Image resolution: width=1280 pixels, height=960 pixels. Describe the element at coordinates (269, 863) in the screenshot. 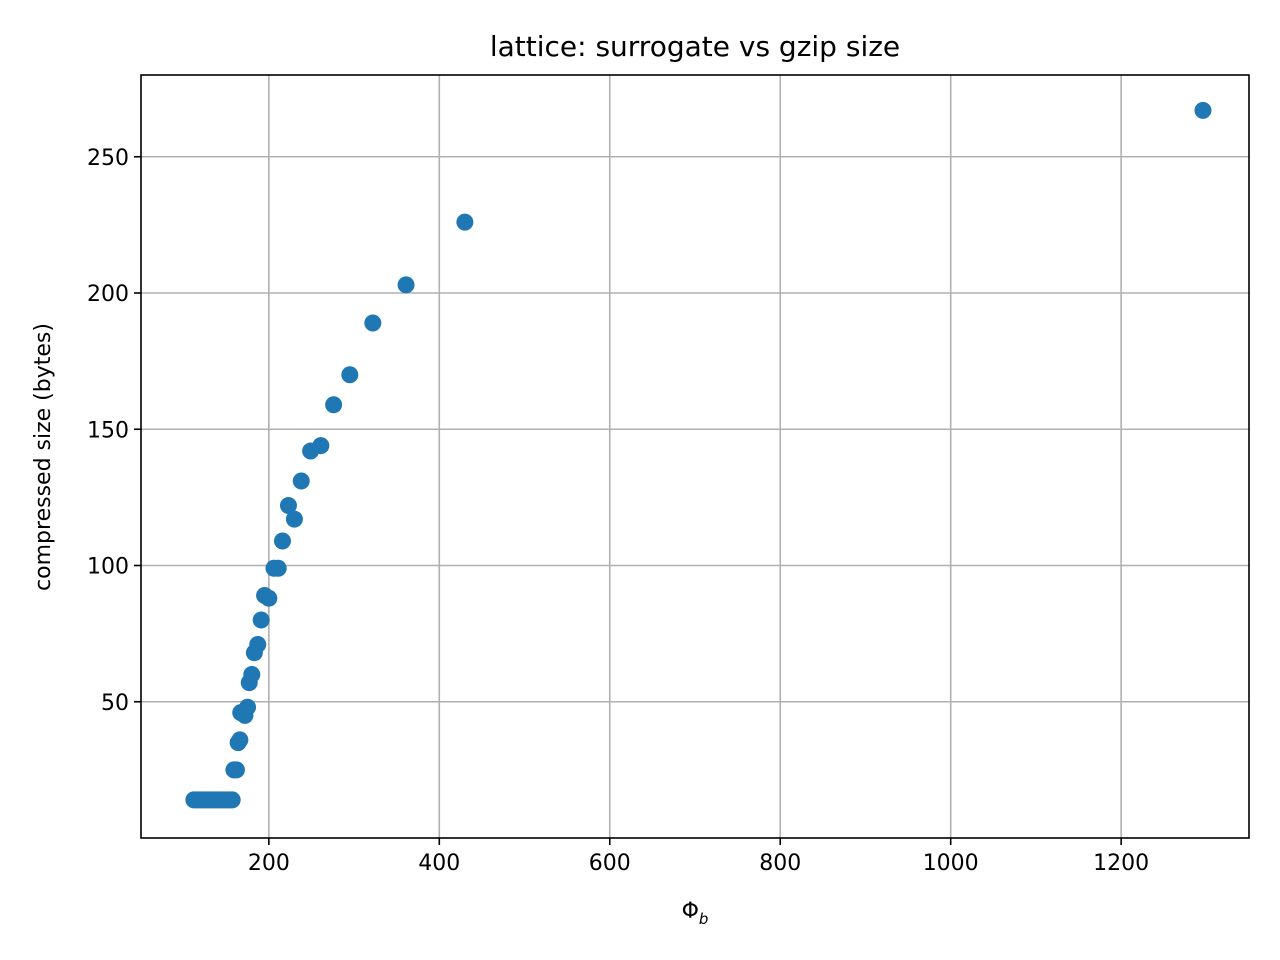

I see `x-tick-label: 200` at that location.